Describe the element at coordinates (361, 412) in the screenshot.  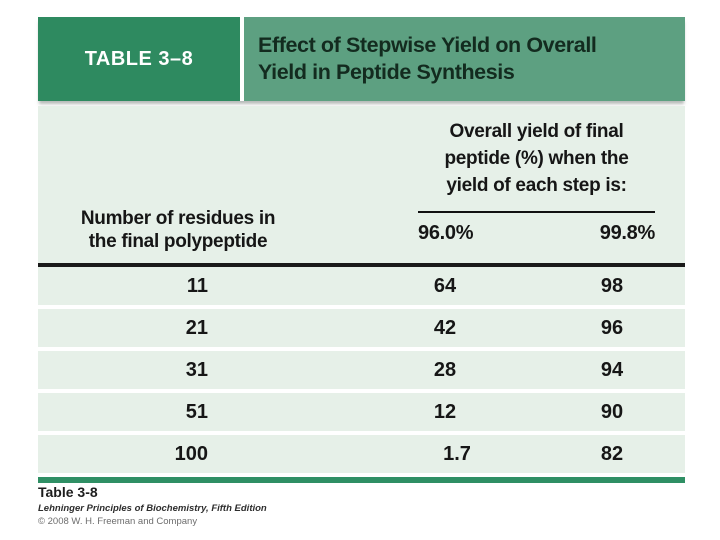
I see `table-row: 51 12 90` at that location.